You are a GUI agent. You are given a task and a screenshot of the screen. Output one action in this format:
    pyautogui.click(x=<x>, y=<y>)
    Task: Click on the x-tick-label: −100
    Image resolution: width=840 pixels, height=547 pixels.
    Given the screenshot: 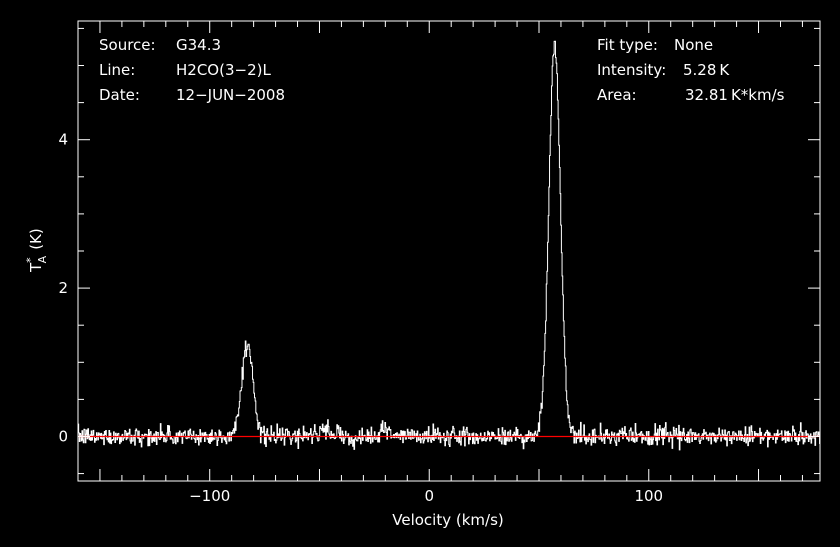 What is the action you would take?
    pyautogui.click(x=209, y=496)
    